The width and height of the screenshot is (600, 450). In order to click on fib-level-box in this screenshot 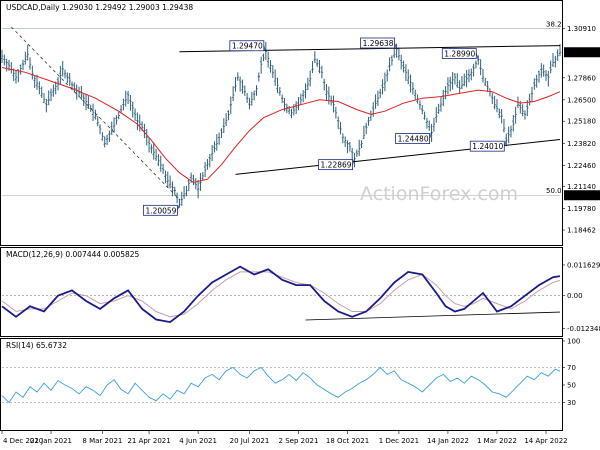, I will do `click(582, 195)`.